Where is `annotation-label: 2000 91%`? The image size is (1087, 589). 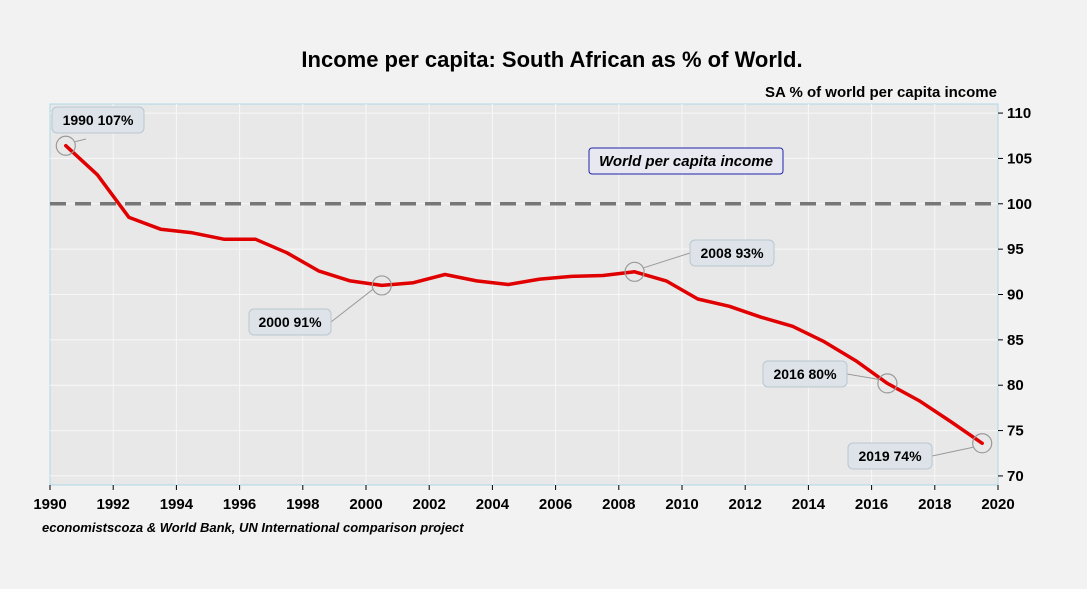 annotation-label: 2000 91% is located at coordinates (290, 322).